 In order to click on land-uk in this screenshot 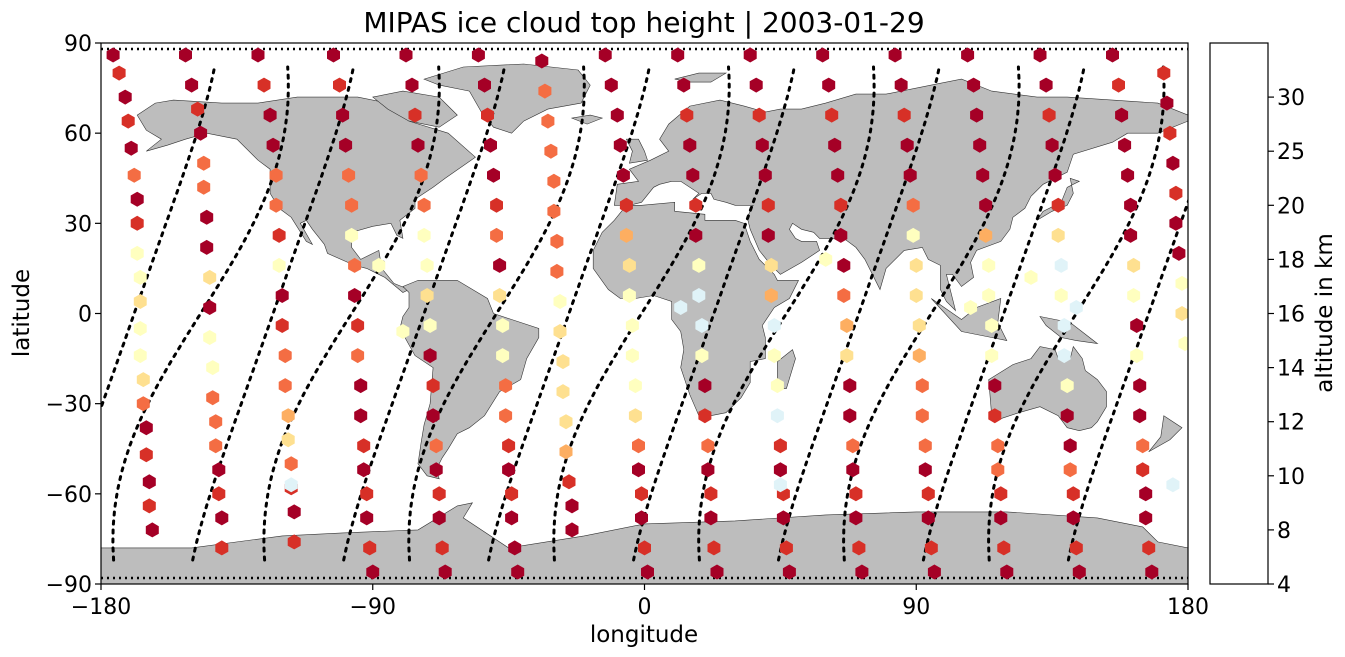, I will do `click(636, 151)`.